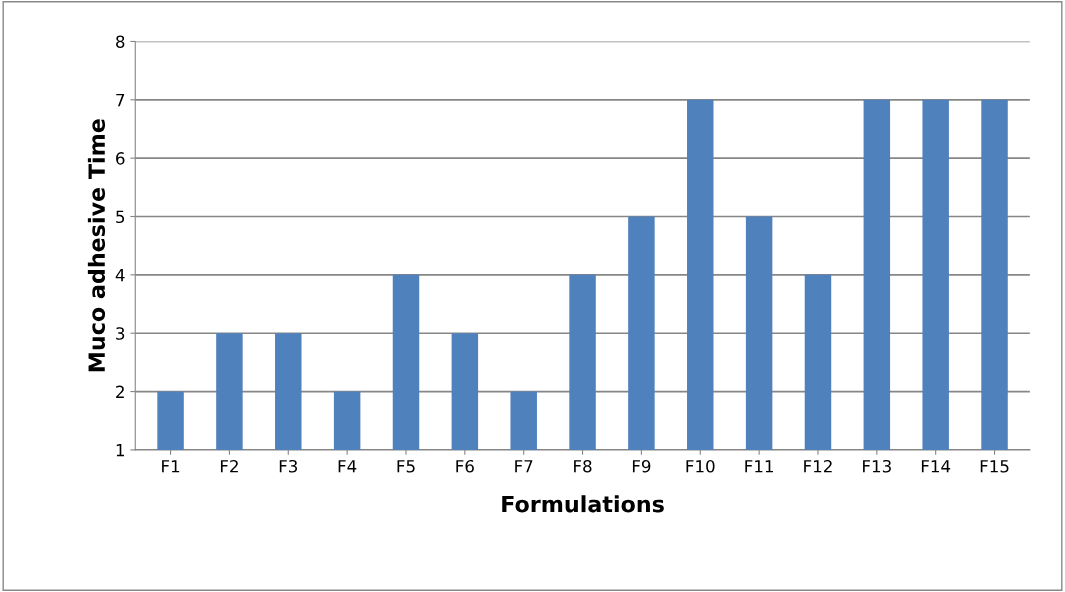  I want to click on x-tick-label: F10, so click(700, 466).